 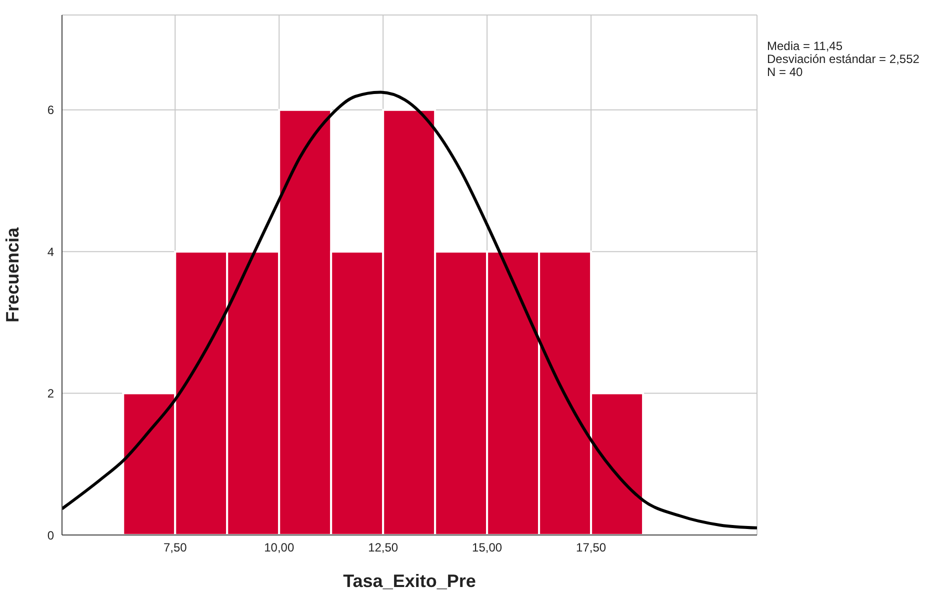 What do you see at coordinates (805, 46) in the screenshot?
I see `text: Media = 11,45` at bounding box center [805, 46].